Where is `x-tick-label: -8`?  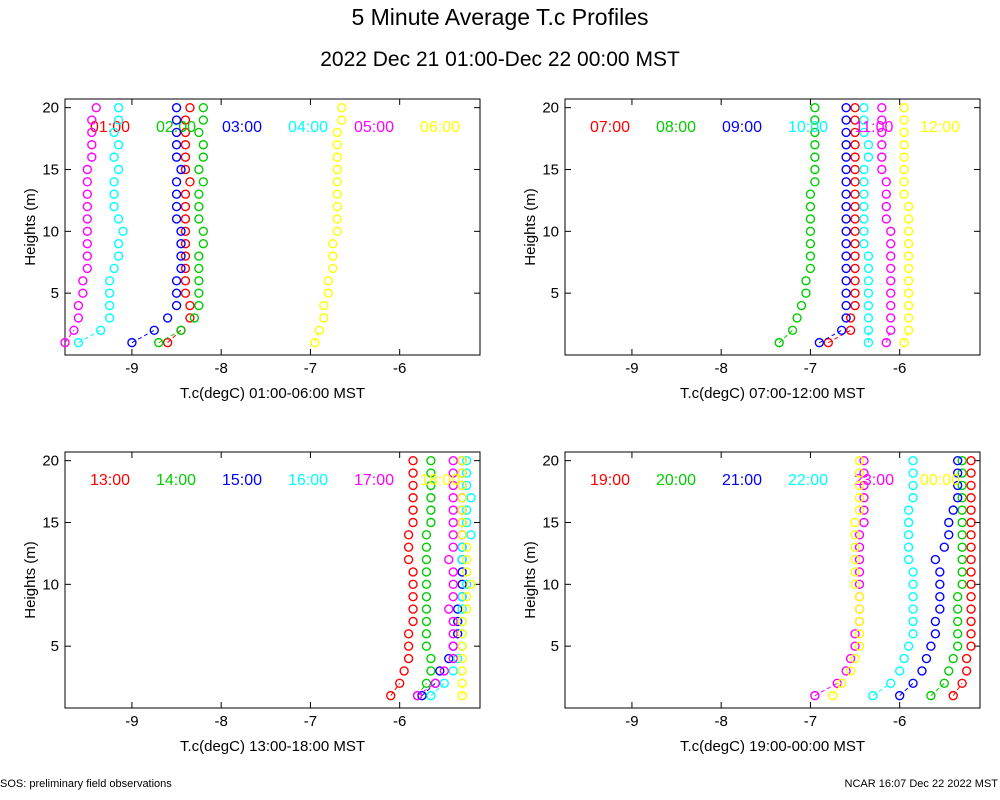
x-tick-label: -8 is located at coordinates (721, 721).